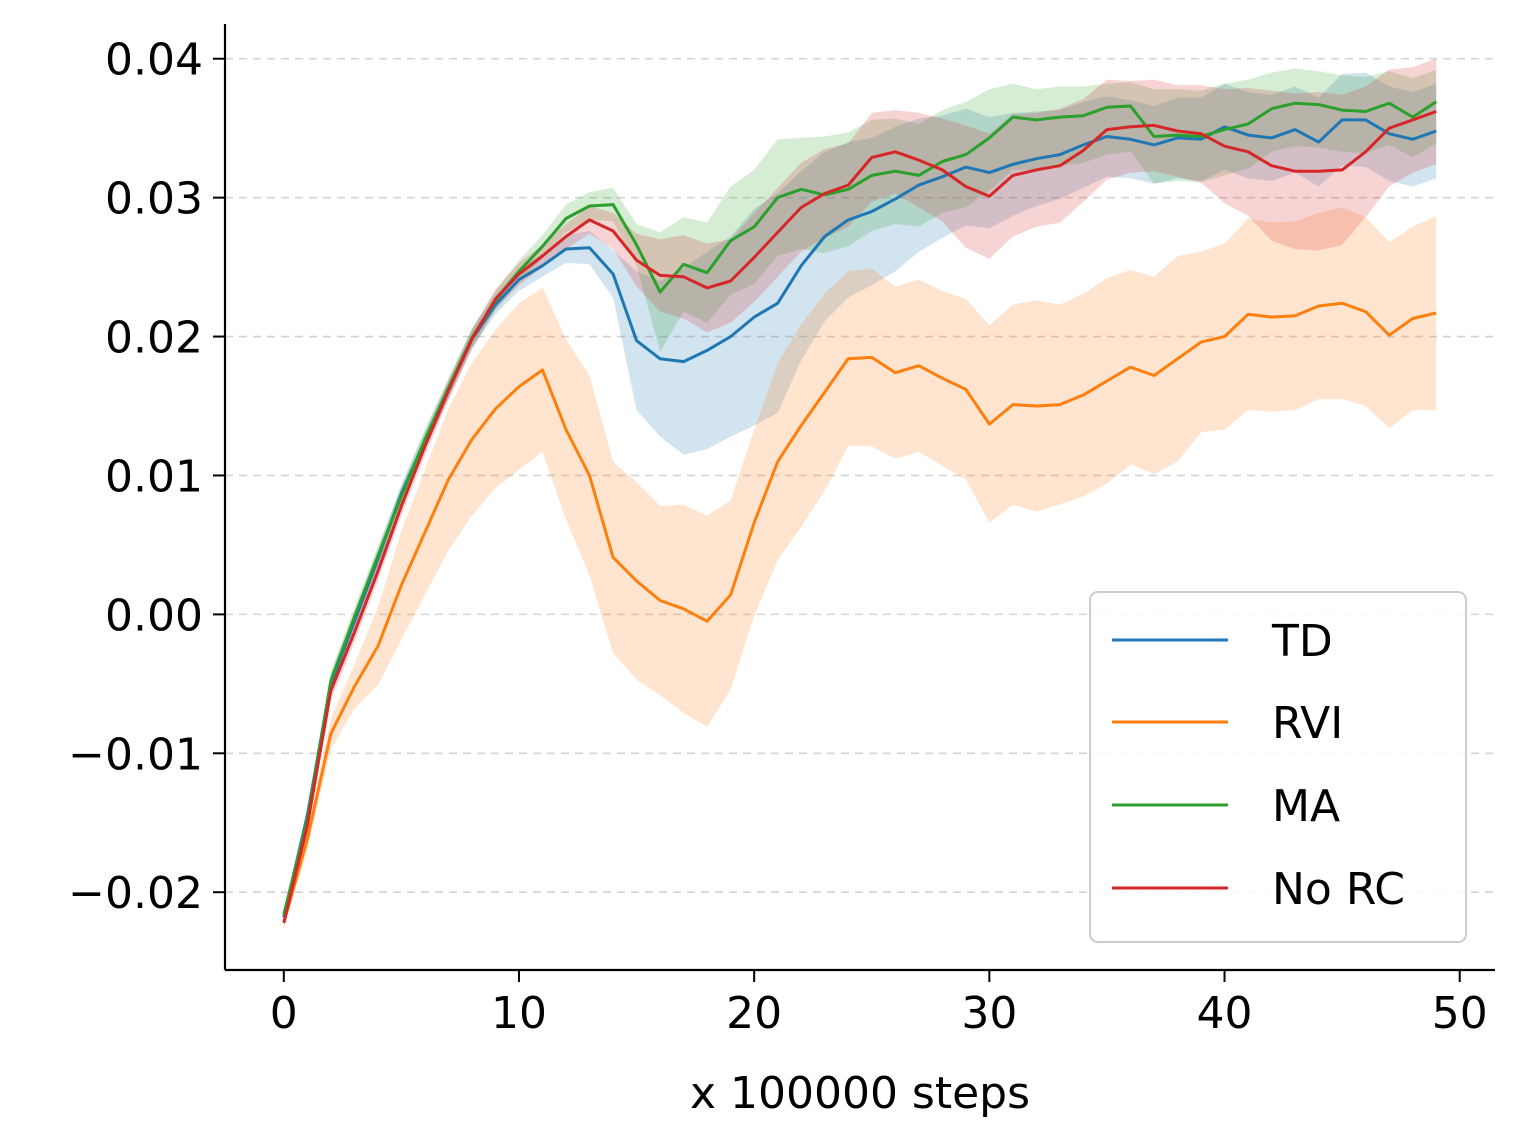 The image size is (1523, 1147). I want to click on x-tick-label-2: 20, so click(754, 1013).